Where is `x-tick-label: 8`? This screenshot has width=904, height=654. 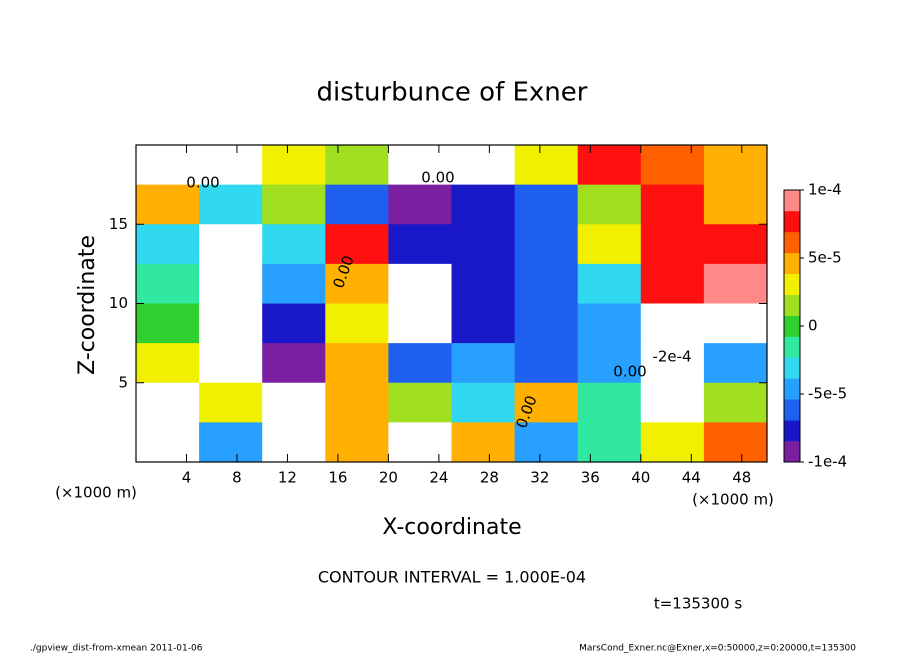
x-tick-label: 8 is located at coordinates (237, 478).